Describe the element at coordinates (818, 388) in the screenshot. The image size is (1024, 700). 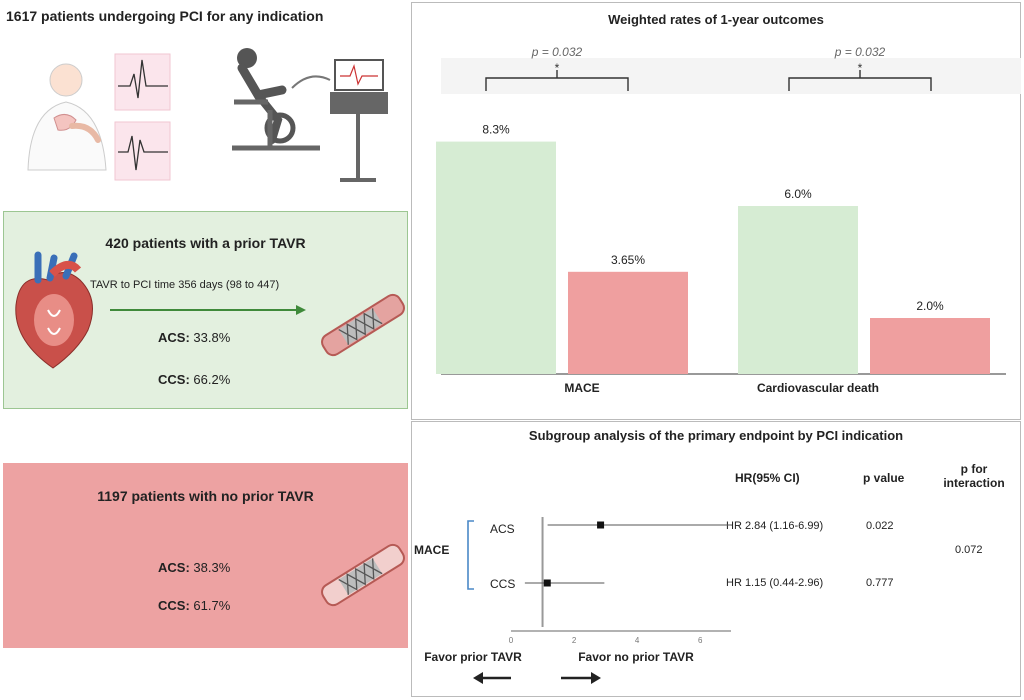
I see `category-label-cv-death: Cardiovascular death` at that location.